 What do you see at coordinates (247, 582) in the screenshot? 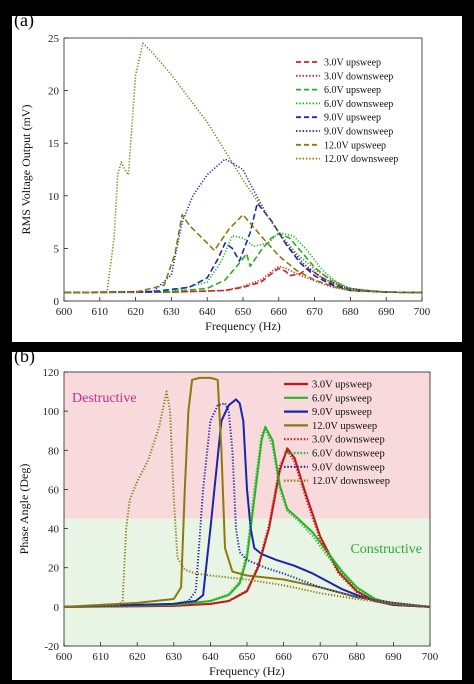
I see `region-constructive` at bounding box center [247, 582].